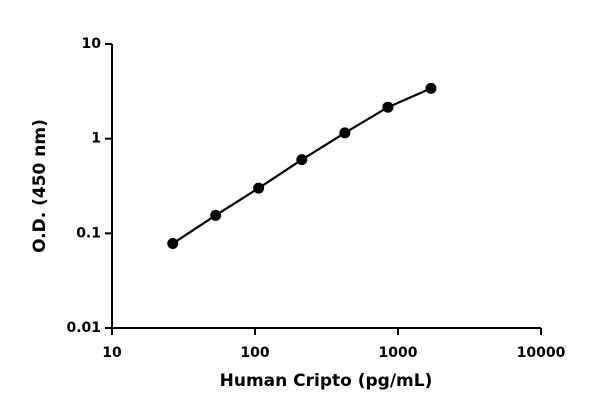  What do you see at coordinates (326, 381) in the screenshot?
I see `x-axis-title: Human Cripto (pg/mL)` at bounding box center [326, 381].